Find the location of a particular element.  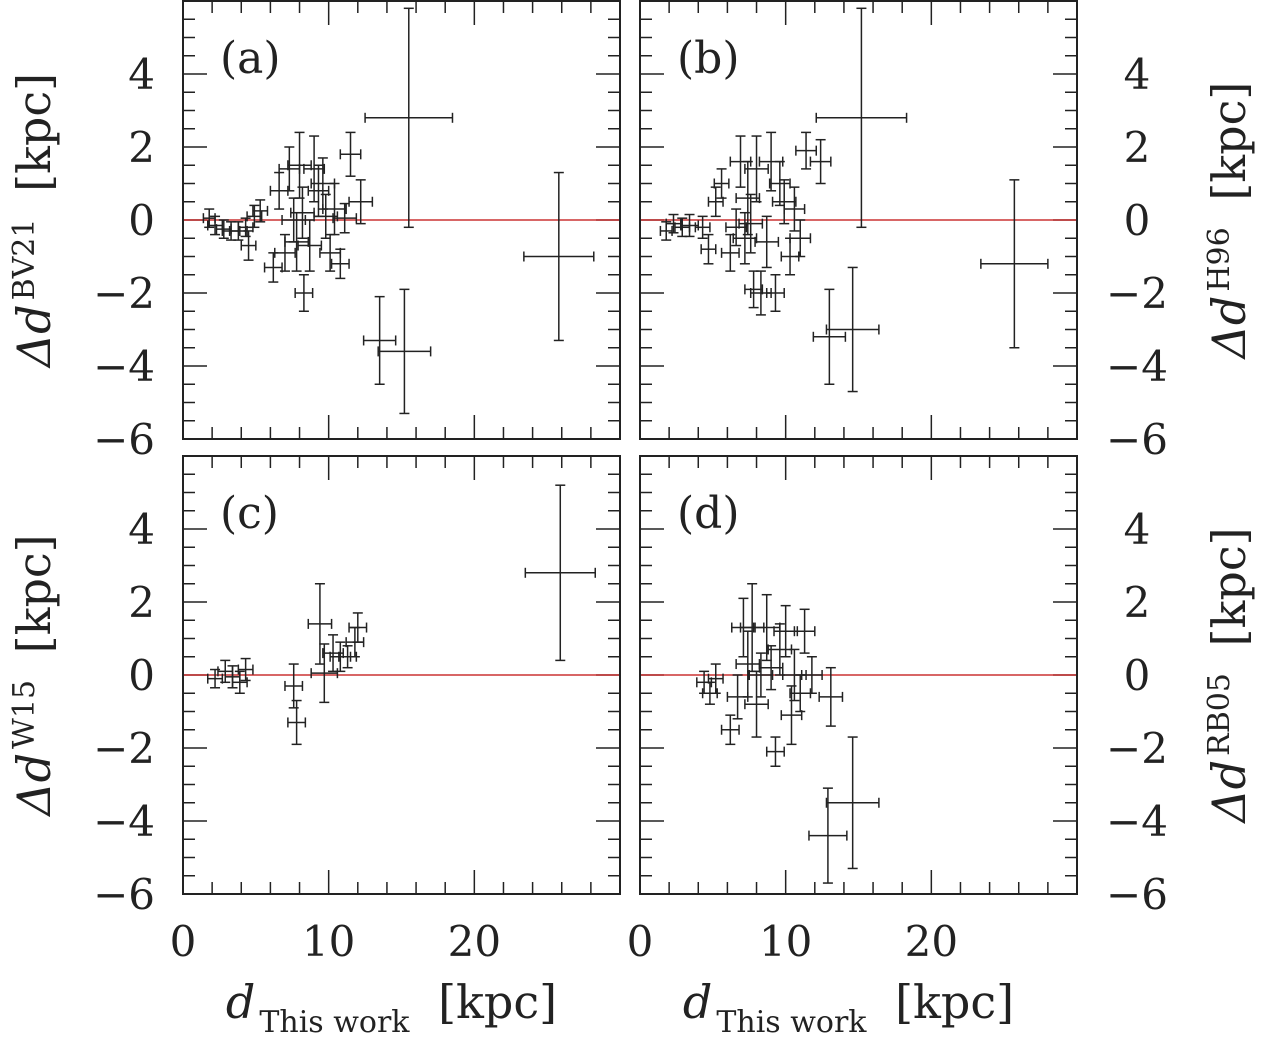

x-axis-title: d This work [kpc] is located at coordinates (391, 1007).